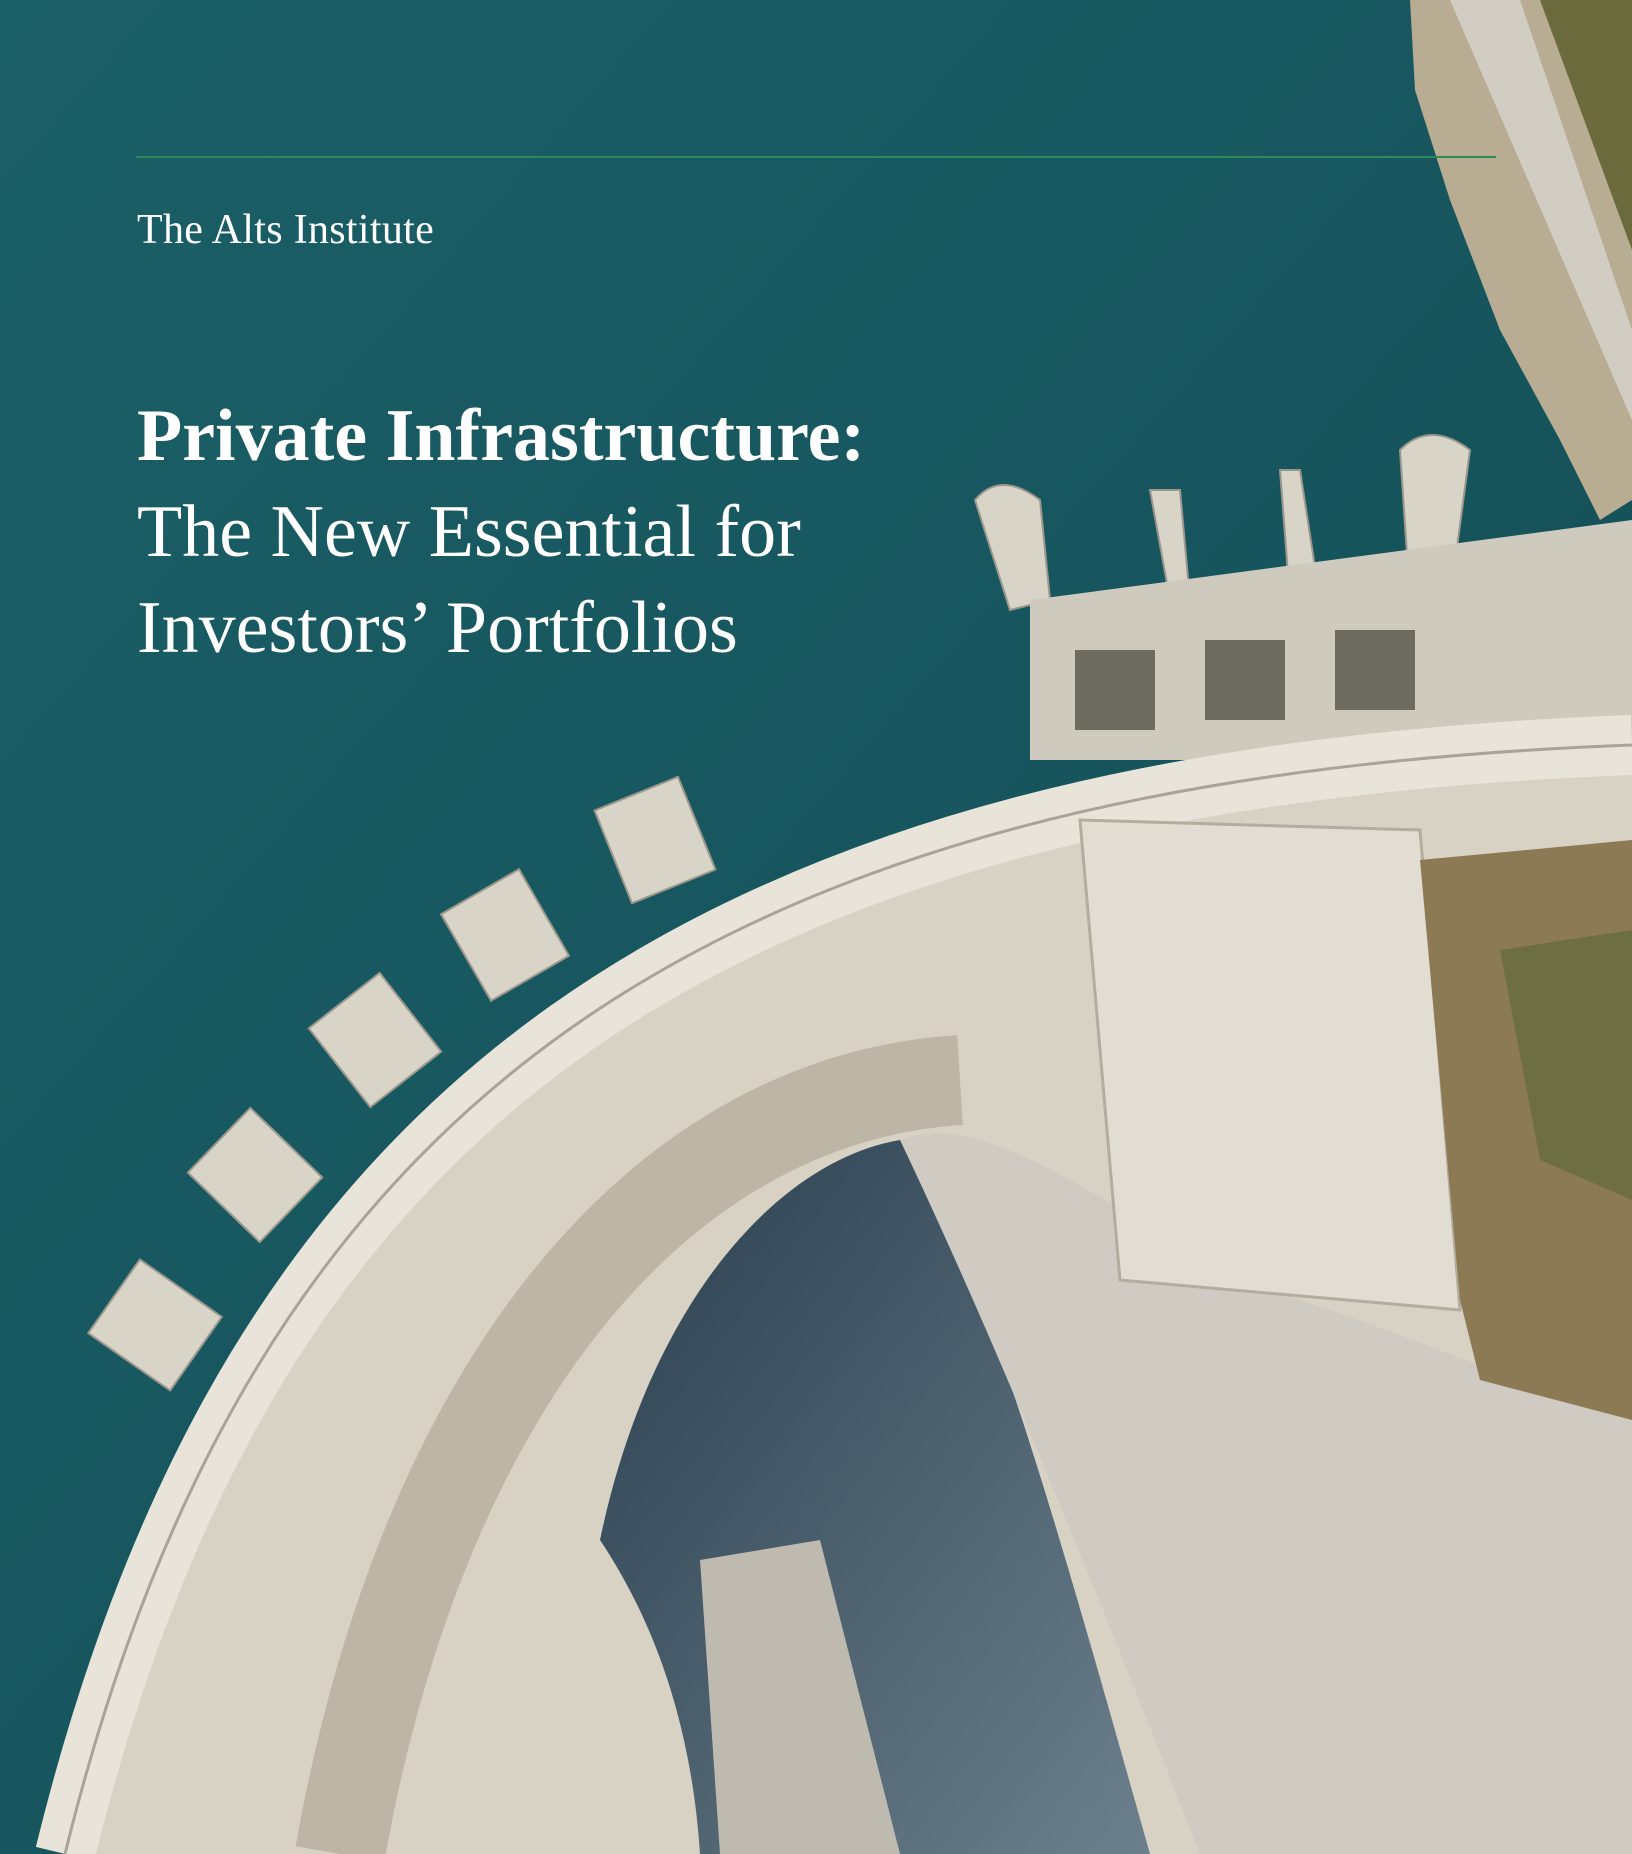 Image resolution: width=1632 pixels, height=1854 pixels. Describe the element at coordinates (437, 628) in the screenshot. I see `title-line: Investors’ Portfolios` at that location.